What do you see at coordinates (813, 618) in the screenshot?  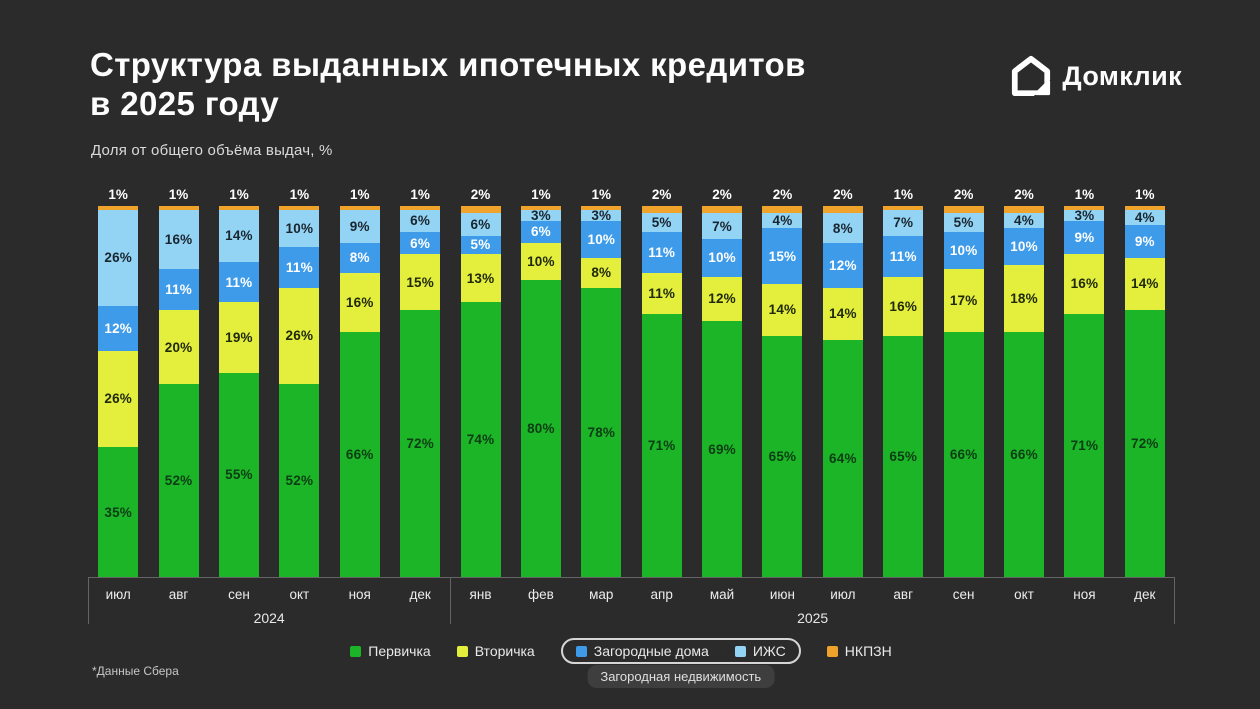 I see `year-label-2025: 2025` at bounding box center [813, 618].